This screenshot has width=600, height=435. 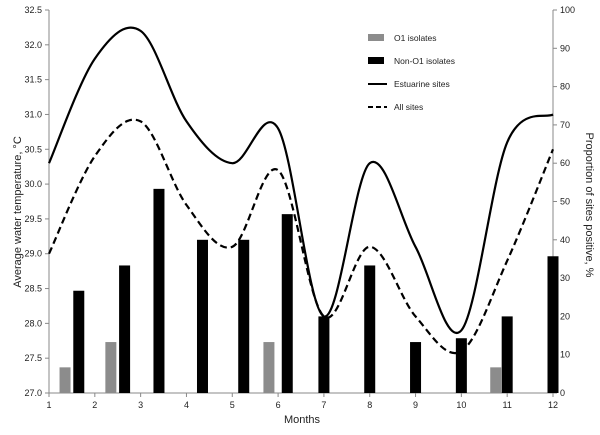 I want to click on left-y-tick-label: 31.5, so click(x=33, y=80).